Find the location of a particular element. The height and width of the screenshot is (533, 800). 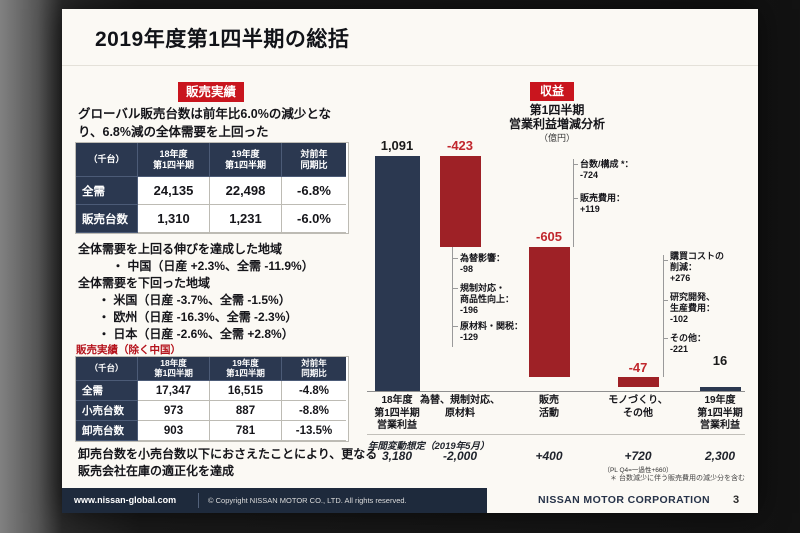

annual-value: +400 is located at coordinates (549, 456).